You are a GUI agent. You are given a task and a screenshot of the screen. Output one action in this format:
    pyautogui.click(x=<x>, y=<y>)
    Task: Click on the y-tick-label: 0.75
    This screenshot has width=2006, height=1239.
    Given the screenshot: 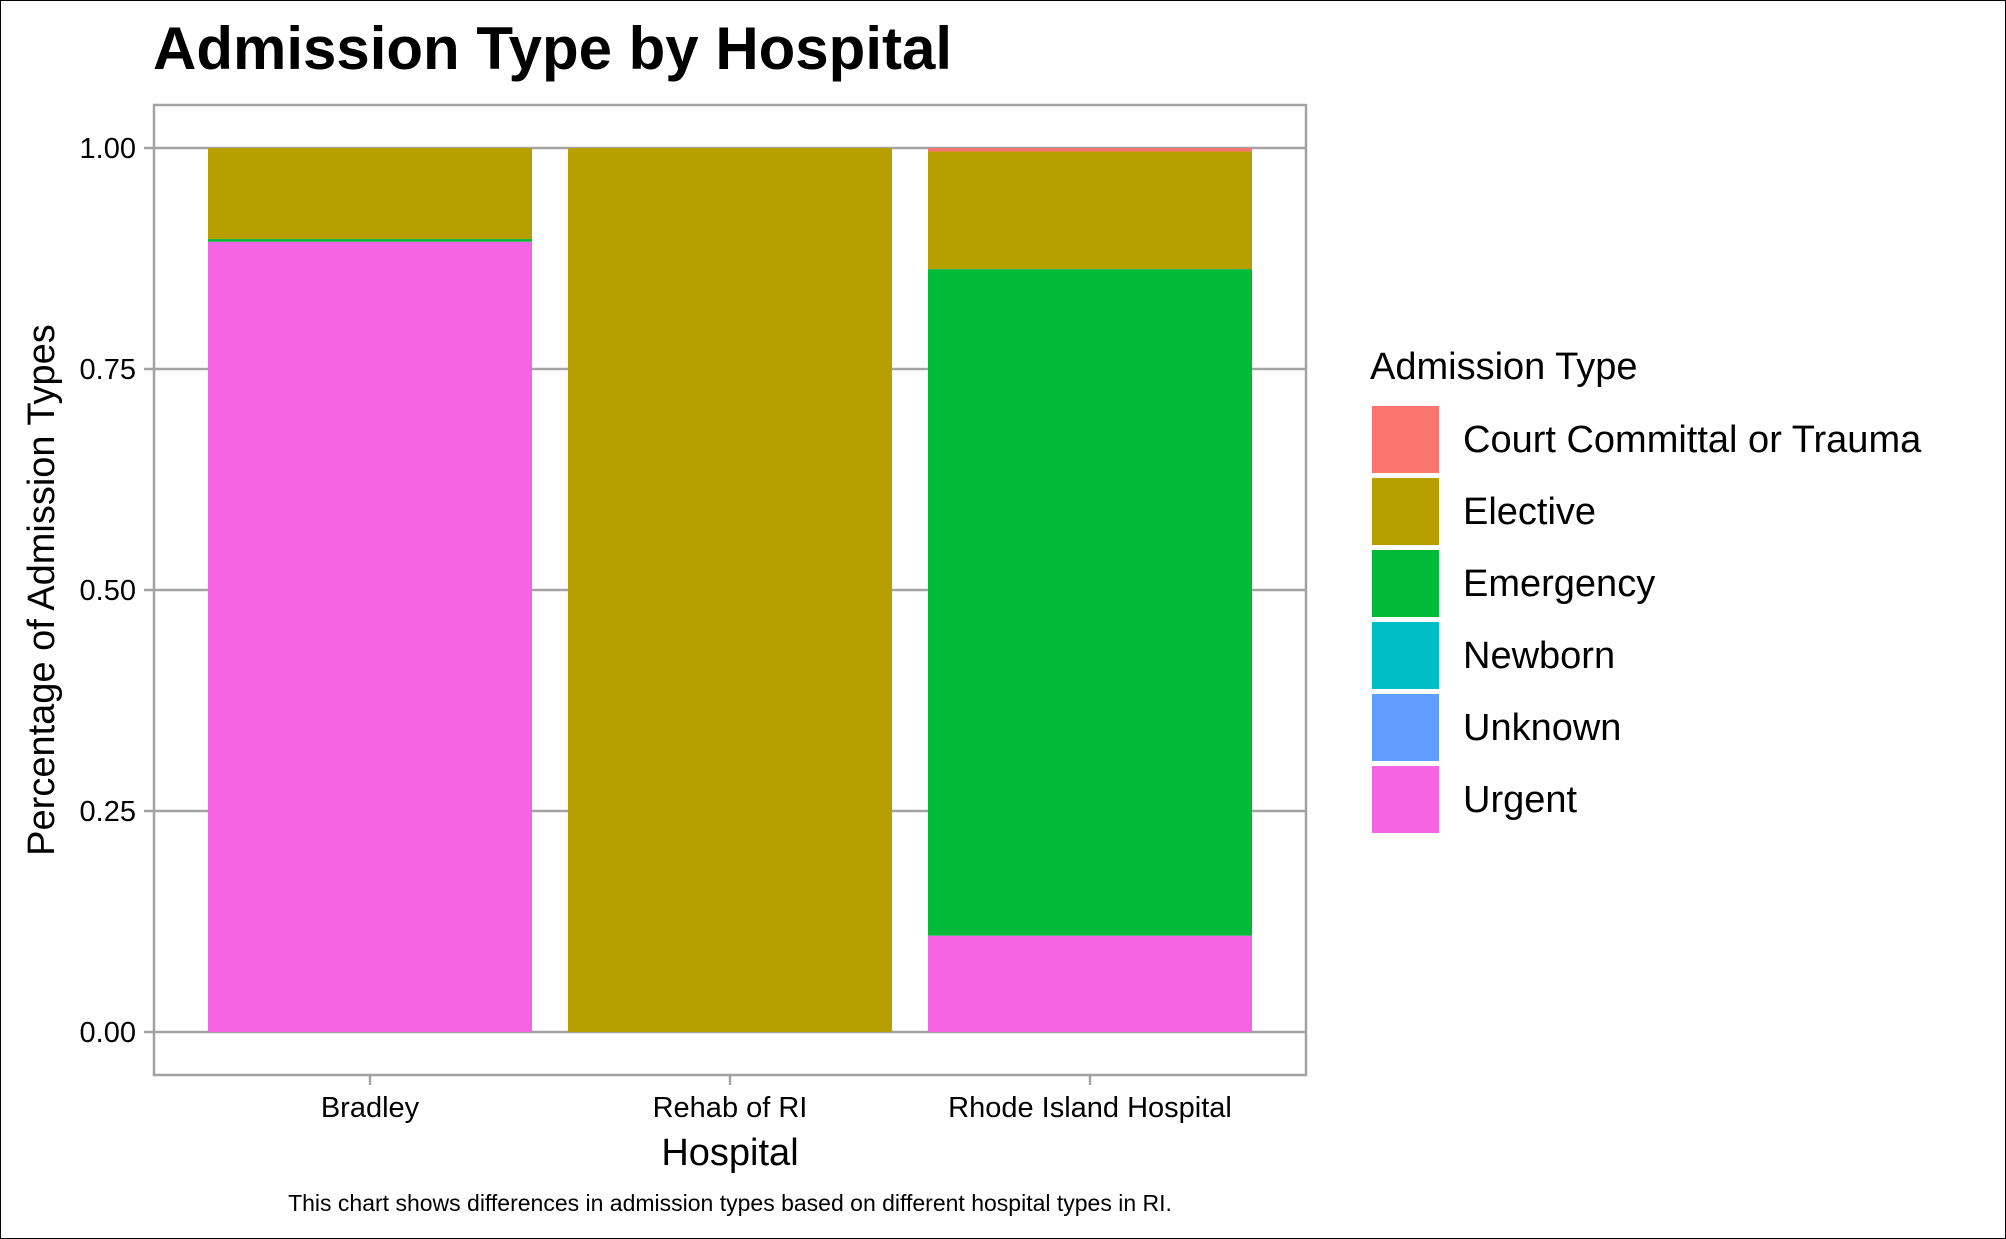 What is the action you would take?
    pyautogui.click(x=108, y=370)
    